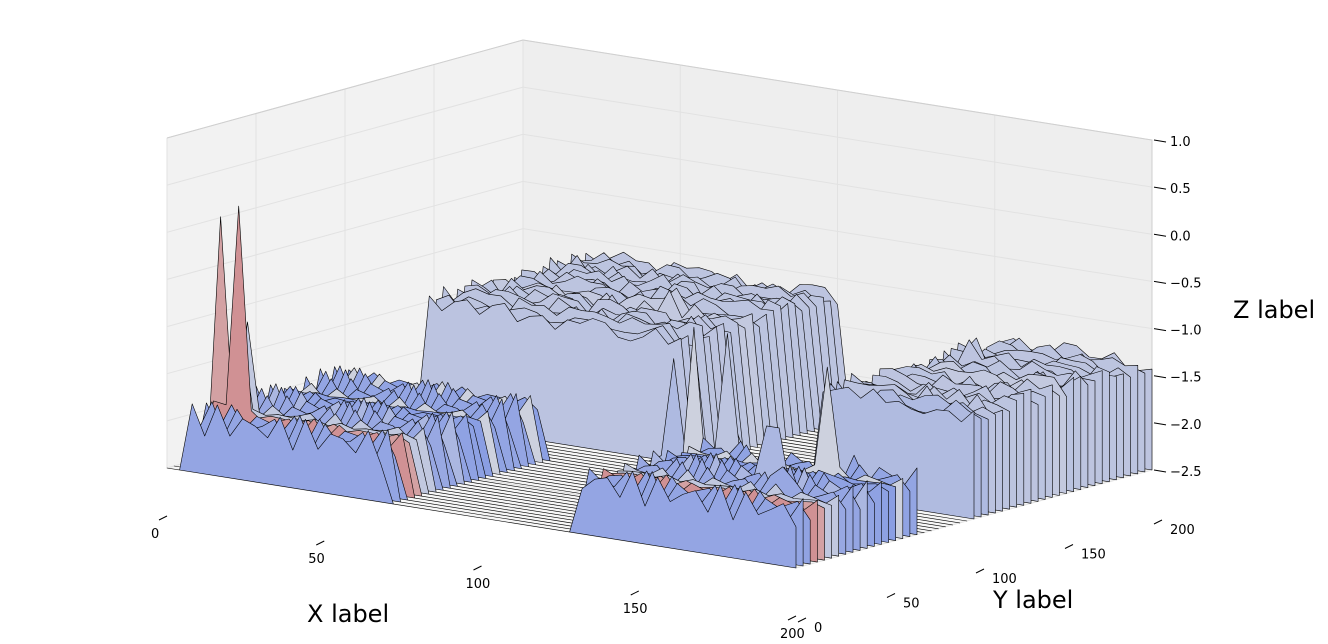 This screenshot has height=644, width=1328. Describe the element at coordinates (1180, 189) in the screenshot. I see `z-tick-label: 0.5` at that location.